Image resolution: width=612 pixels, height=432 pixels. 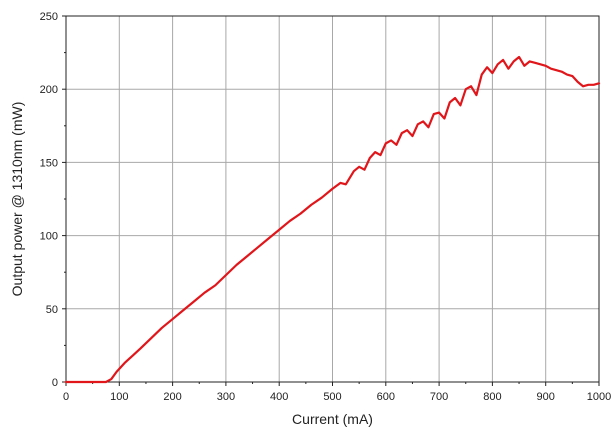 I want to click on x-tick-label: 700, so click(x=439, y=397).